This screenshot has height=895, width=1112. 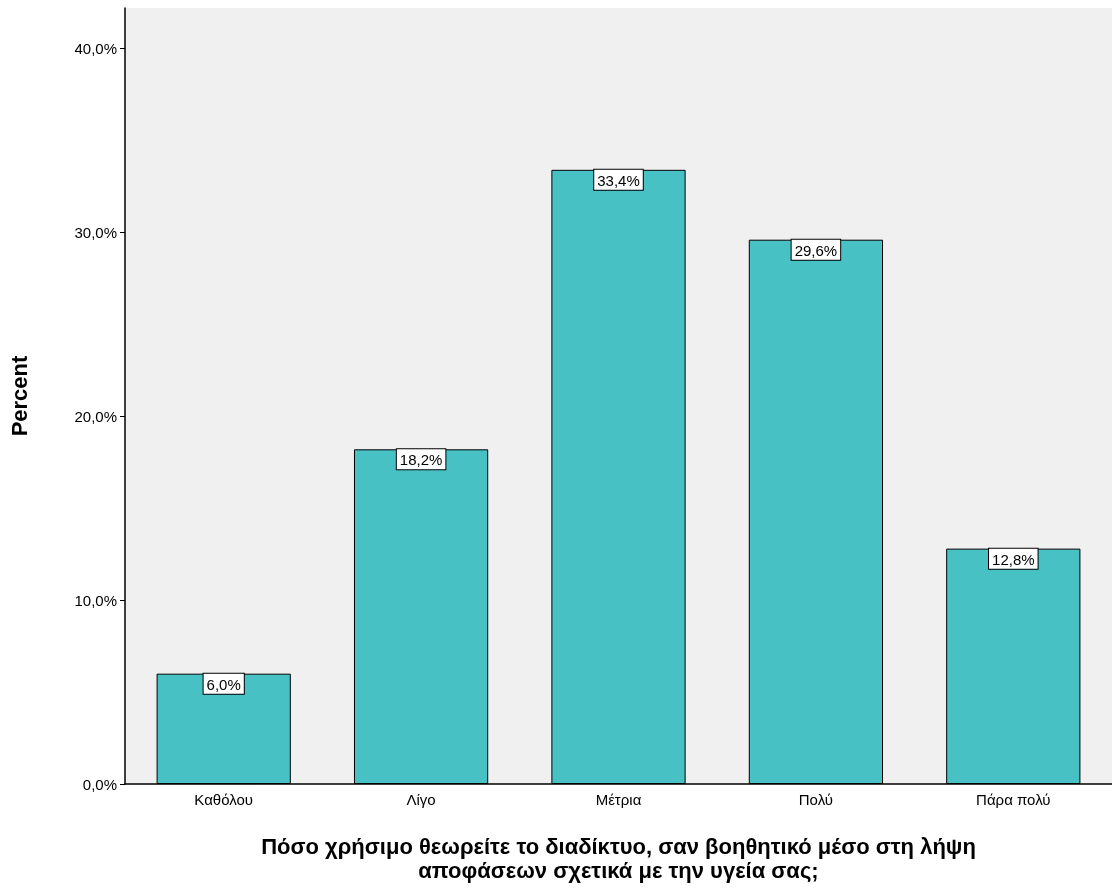 What do you see at coordinates (421, 460) in the screenshot?
I see `data-label: 18,2%` at bounding box center [421, 460].